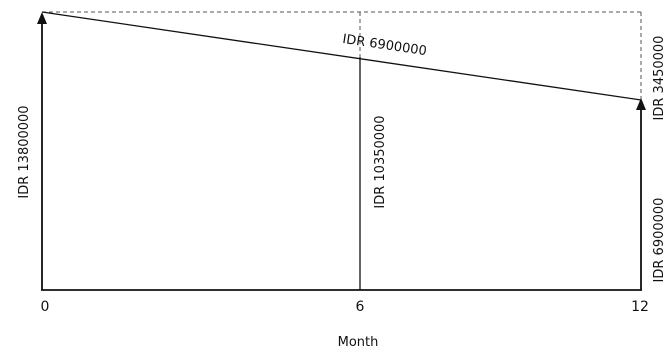 This screenshot has width=668, height=351. Describe the element at coordinates (659, 240) in the screenshot. I see `end-value-bottom-label: IDR 6900000` at that location.